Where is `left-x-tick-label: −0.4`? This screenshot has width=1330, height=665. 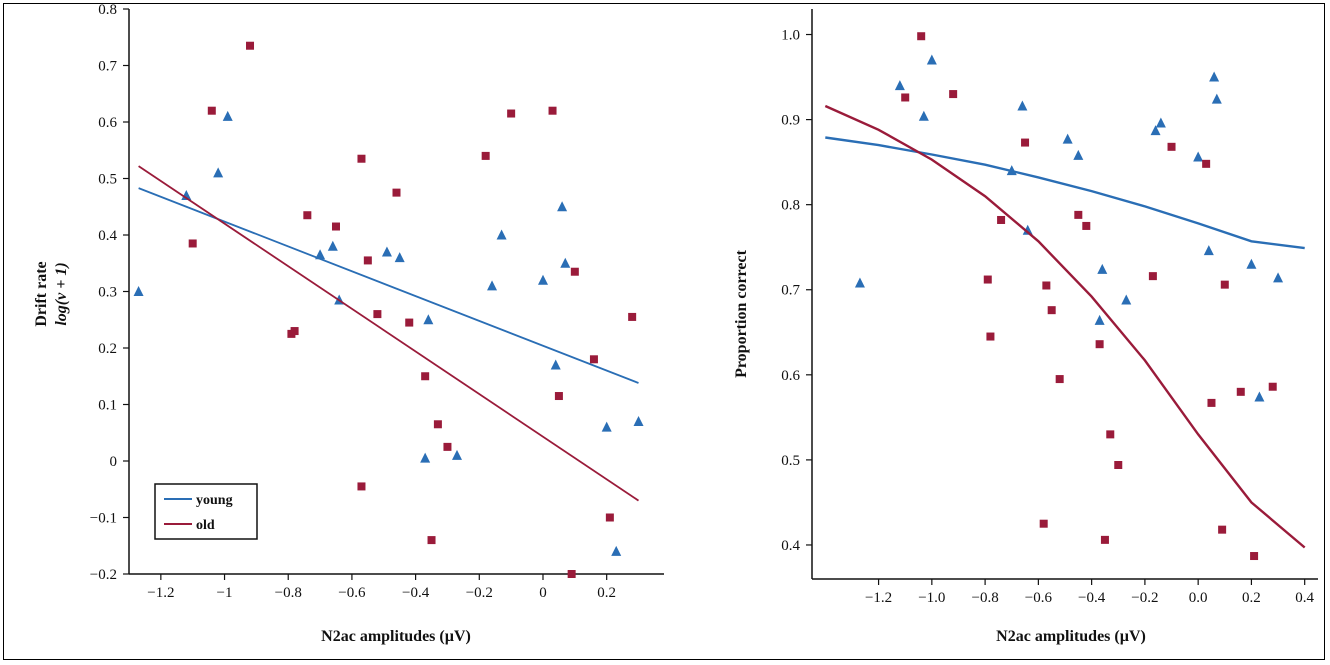 left-x-tick-label: −0.4 is located at coordinates (416, 593).